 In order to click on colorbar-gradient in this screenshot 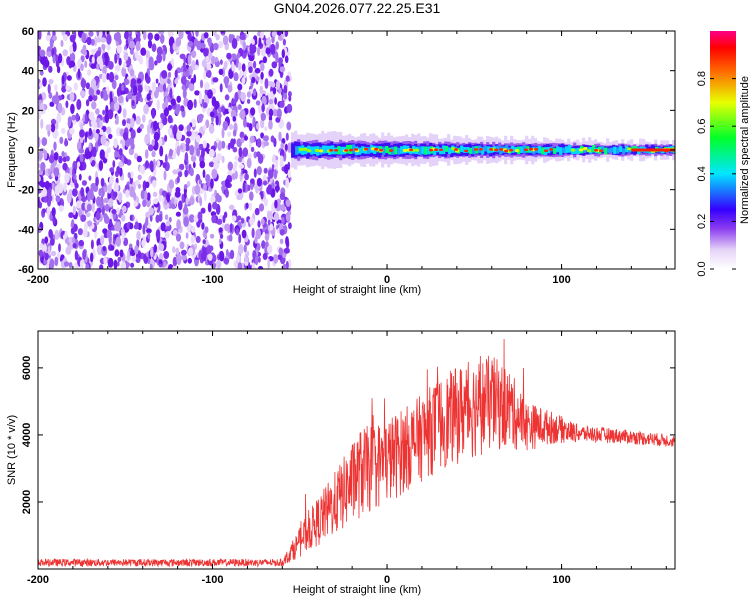, I will do `click(723, 150)`.